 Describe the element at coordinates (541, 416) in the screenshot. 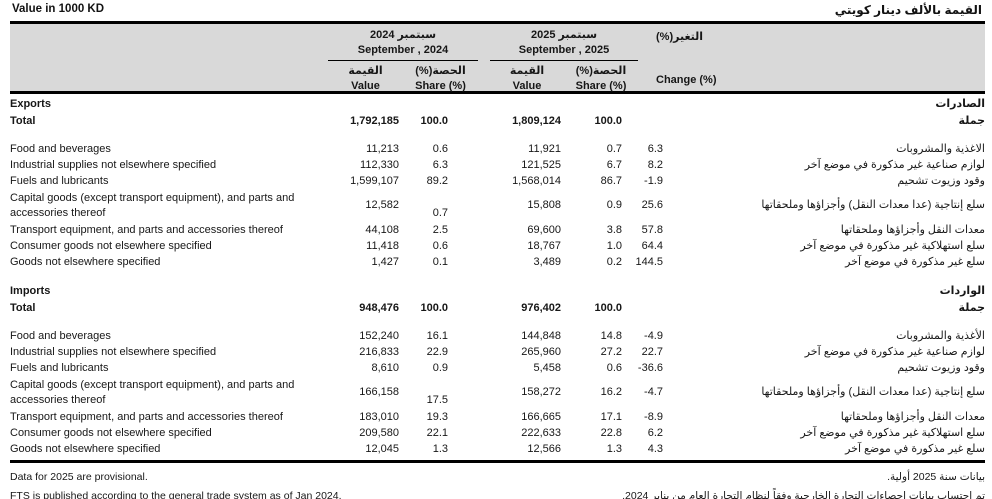

I see `cell-value-2025: 166,665` at that location.